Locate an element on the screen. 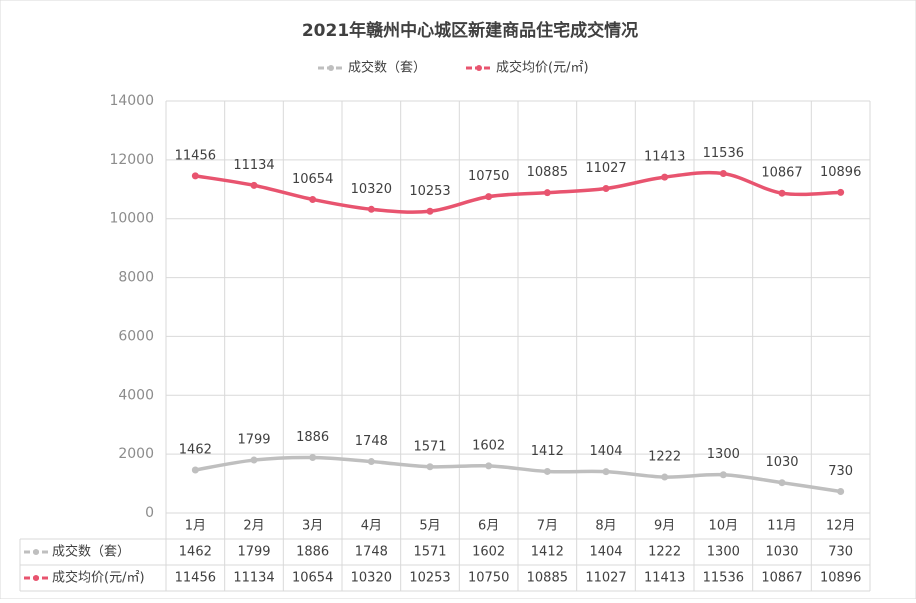  table-cell: 1799 is located at coordinates (253, 552).